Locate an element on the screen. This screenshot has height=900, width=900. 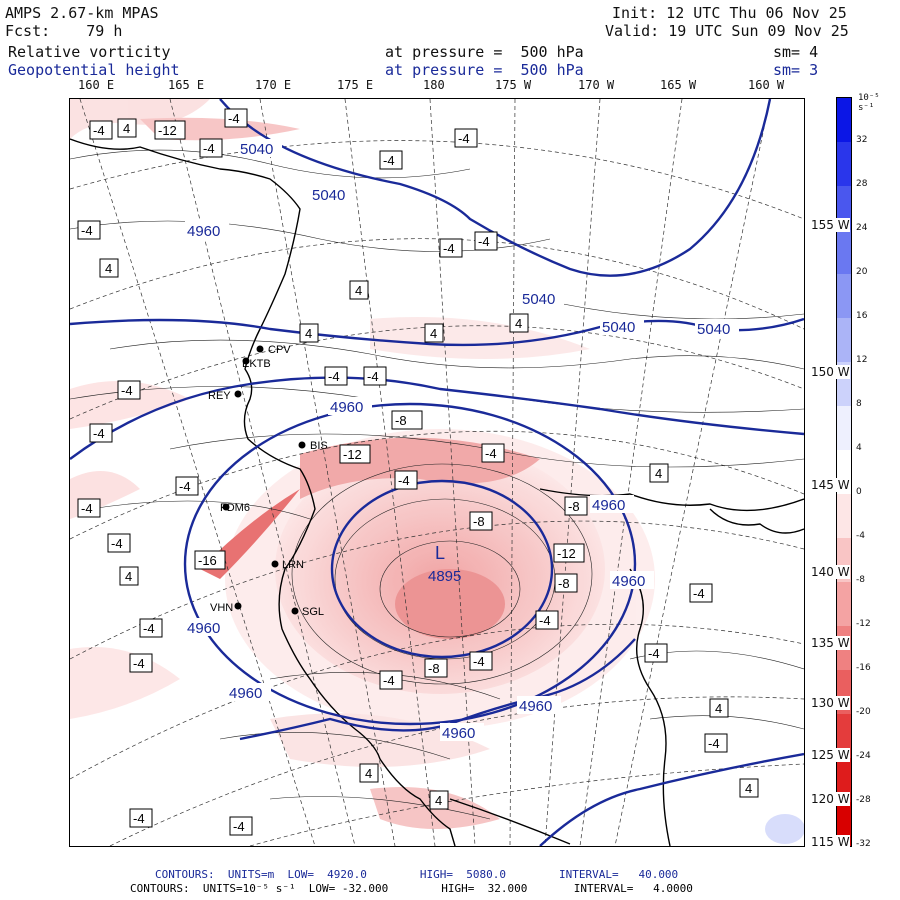
station-label: FDM6 is located at coordinates (235, 508).